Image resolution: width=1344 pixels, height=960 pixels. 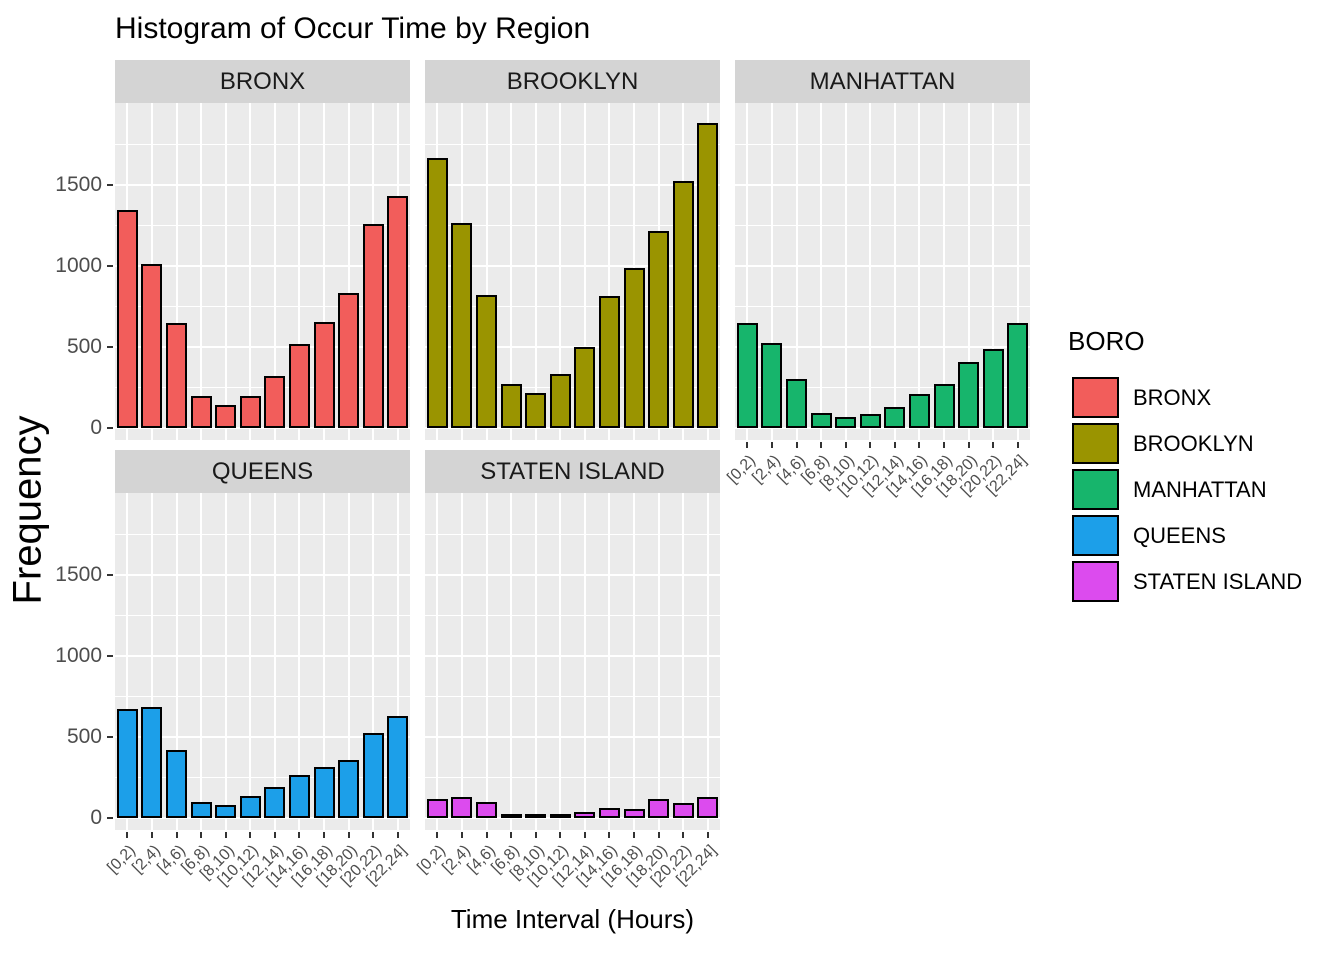 What do you see at coordinates (1095, 535) in the screenshot?
I see `legend-swatch-queens` at bounding box center [1095, 535].